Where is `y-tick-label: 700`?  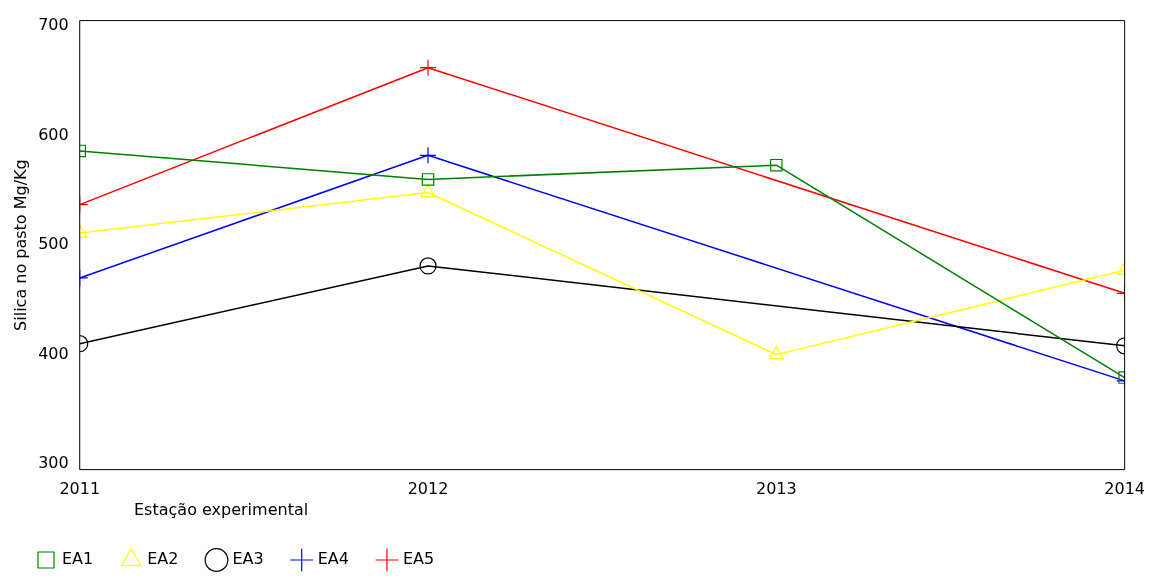
y-tick-label: 700 is located at coordinates (53, 25).